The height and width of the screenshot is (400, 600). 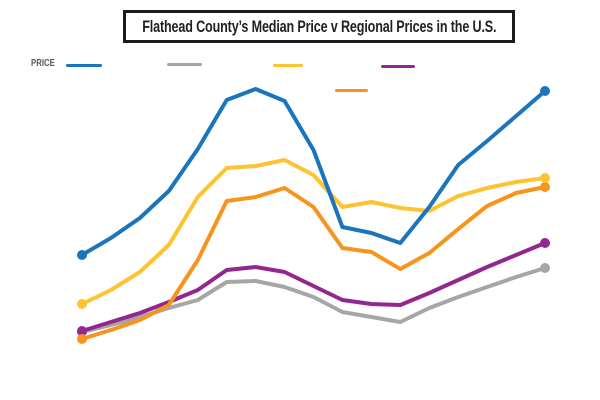 What do you see at coordinates (313, 300) in the screenshot?
I see `series-line-gray` at bounding box center [313, 300].